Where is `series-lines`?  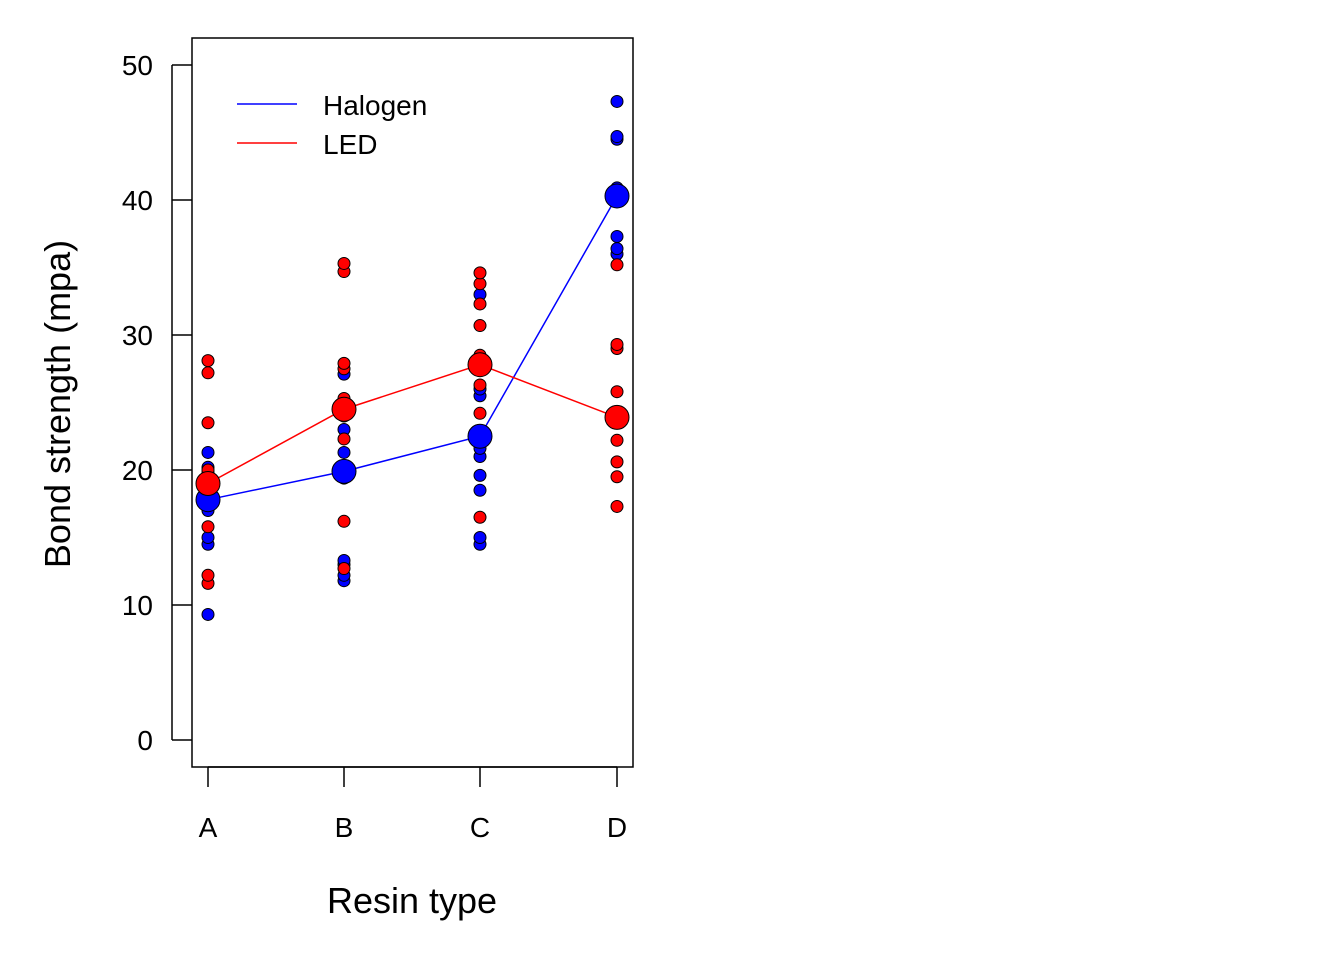 series-lines is located at coordinates (412, 348).